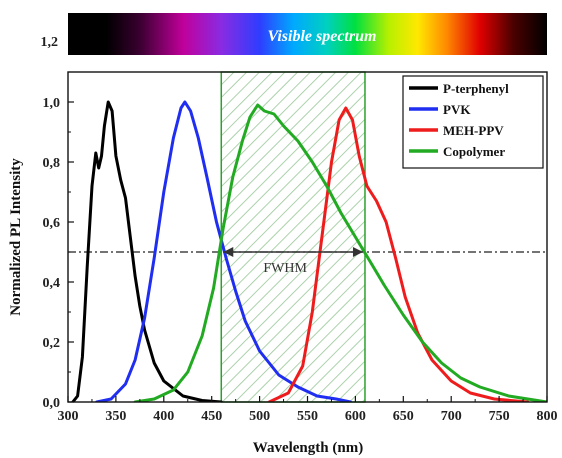  Describe the element at coordinates (52, 103) in the screenshot. I see `y-tick-label: 1,0` at that location.